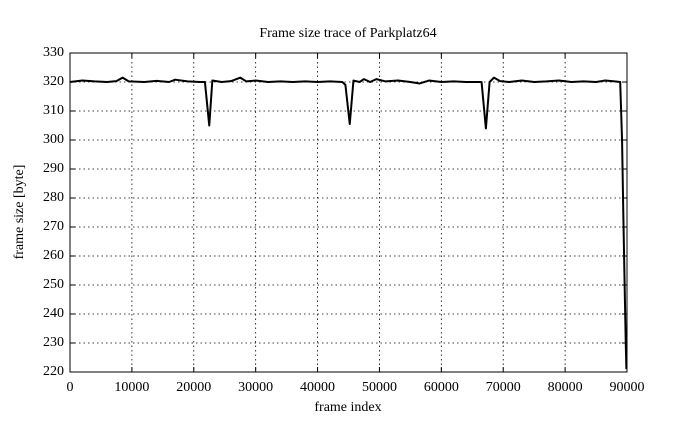 The image size is (695, 431). I want to click on x-tick-label: 90000, so click(627, 387).